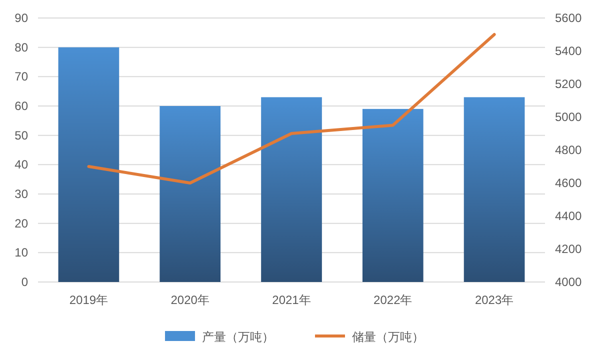  I want to click on y2-tick-label: 4800, so click(568, 150).